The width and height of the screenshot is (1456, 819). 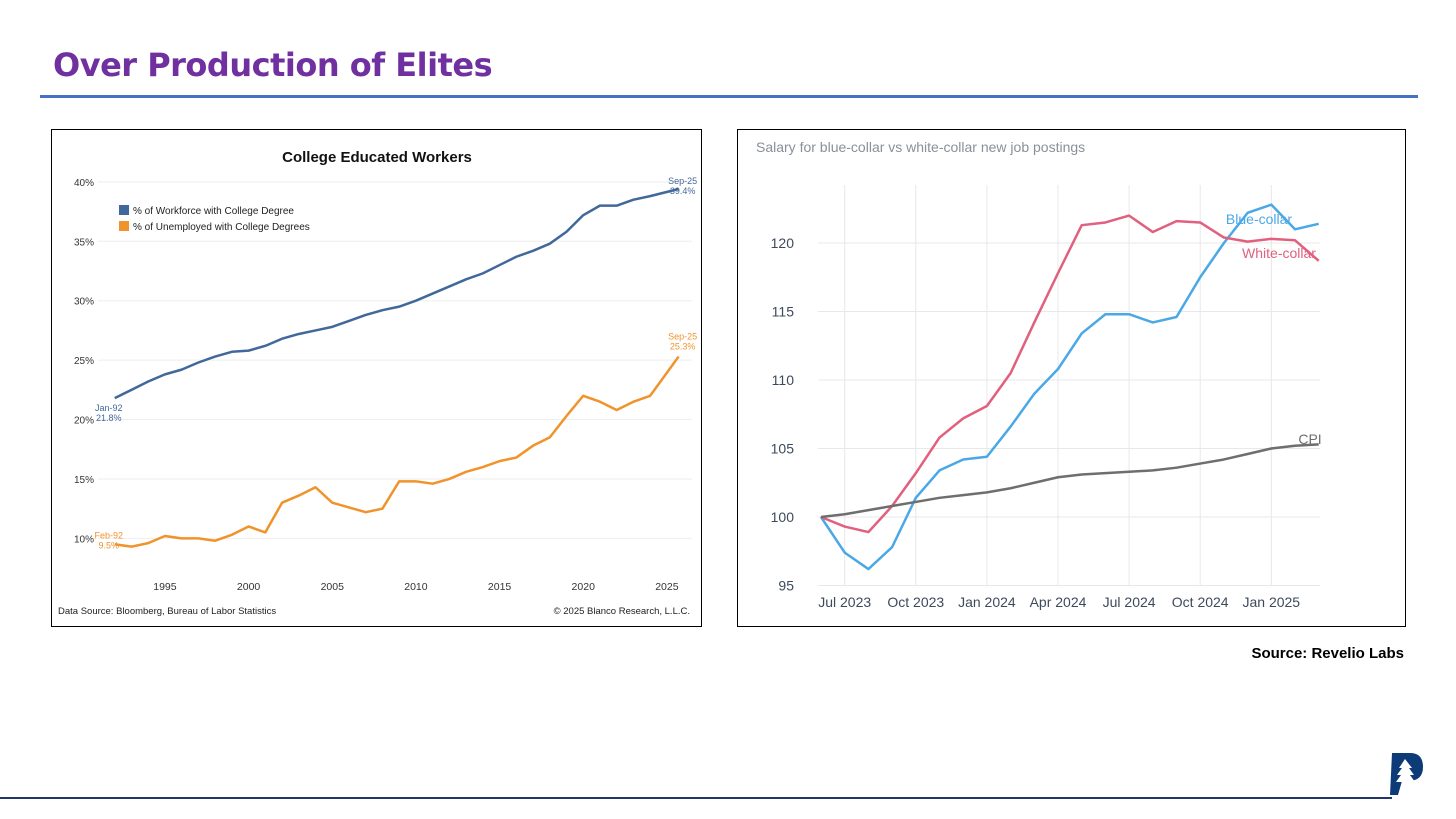 I want to click on copyright-note: © 2025 Blanco Research, L.L.C., so click(x=622, y=611).